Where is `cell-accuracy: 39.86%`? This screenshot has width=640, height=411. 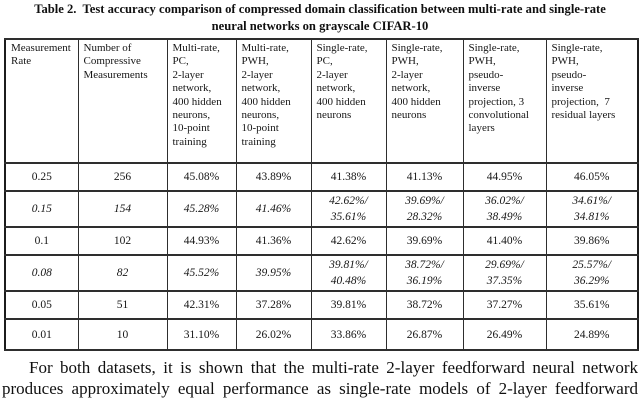
cell-accuracy: 39.86% is located at coordinates (592, 241).